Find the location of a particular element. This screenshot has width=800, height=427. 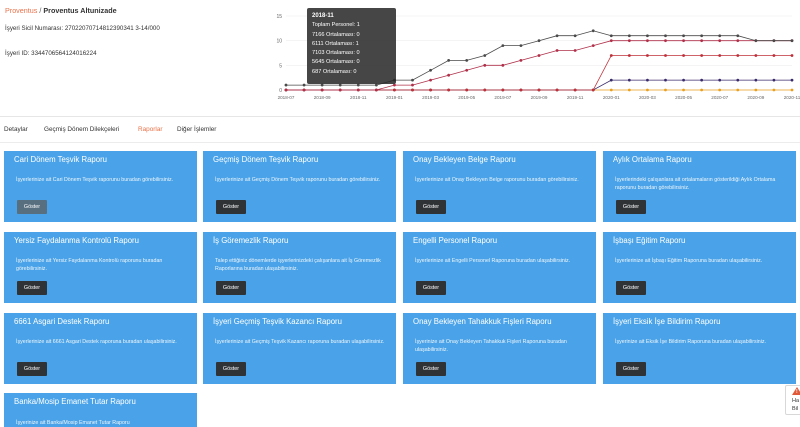

tab-detaylar: Detaylar is located at coordinates (16, 129).